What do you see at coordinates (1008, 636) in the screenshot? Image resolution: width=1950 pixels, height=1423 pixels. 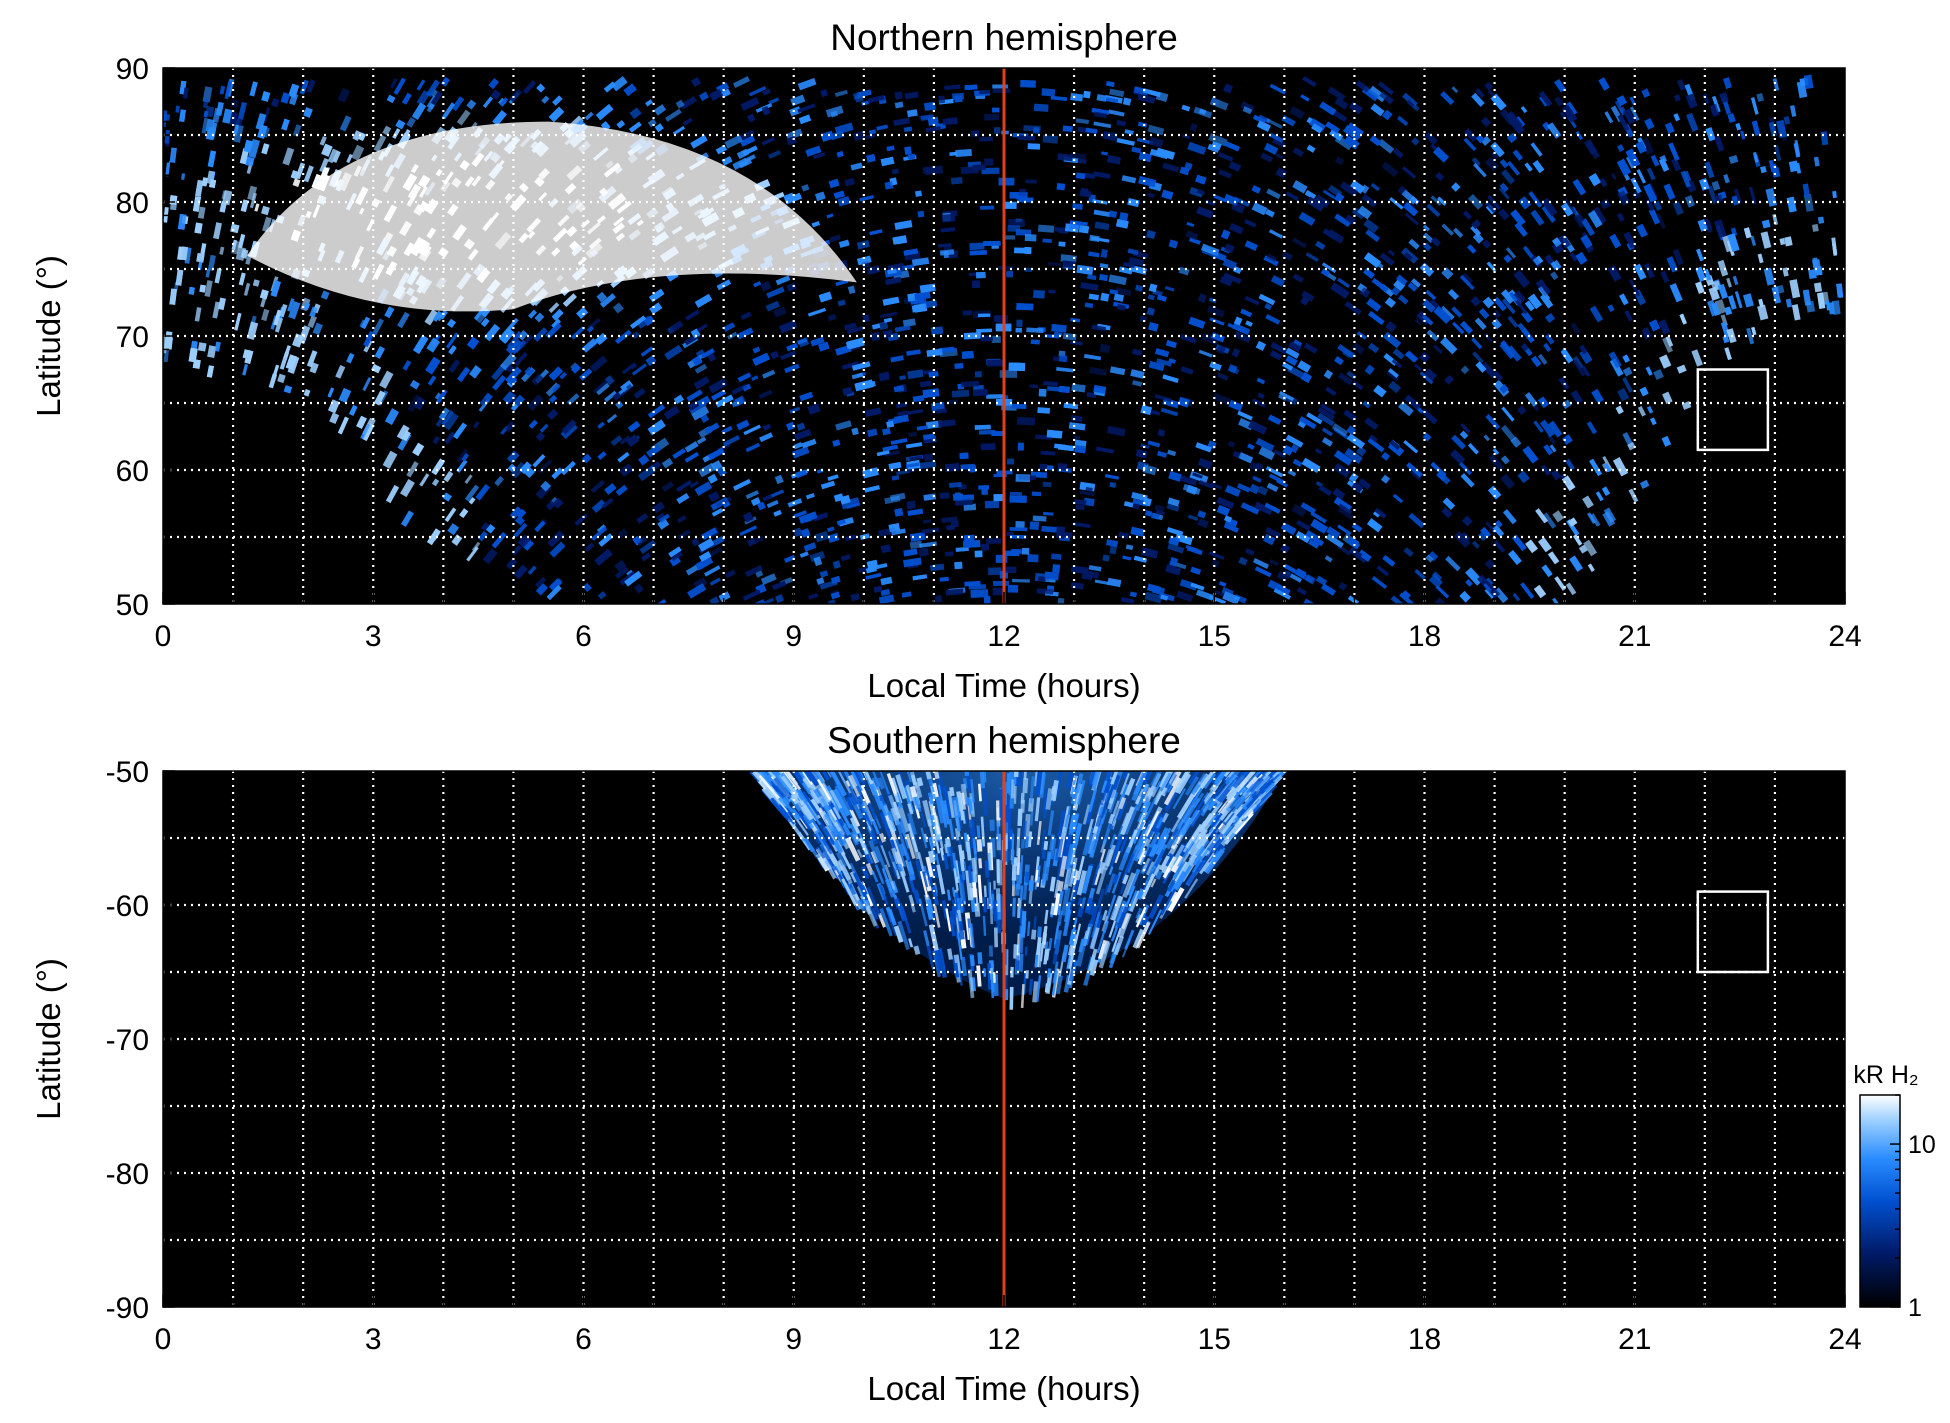 I see `north-x-tick-labels: 0 3 6 9 12 15 18 21 24` at bounding box center [1008, 636].